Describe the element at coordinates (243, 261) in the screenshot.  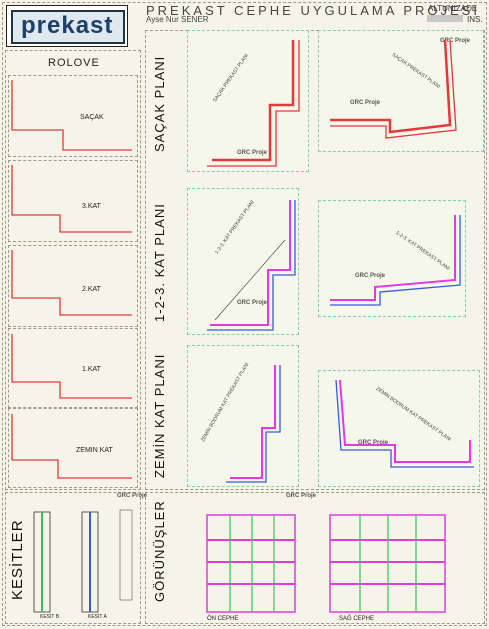
I see `kat-plan-left` at that location.